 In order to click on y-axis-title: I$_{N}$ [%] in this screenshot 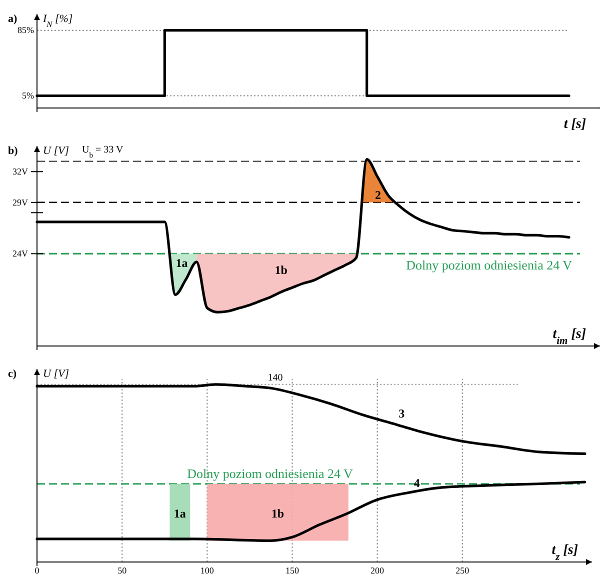, I will do `click(57, 20)`.